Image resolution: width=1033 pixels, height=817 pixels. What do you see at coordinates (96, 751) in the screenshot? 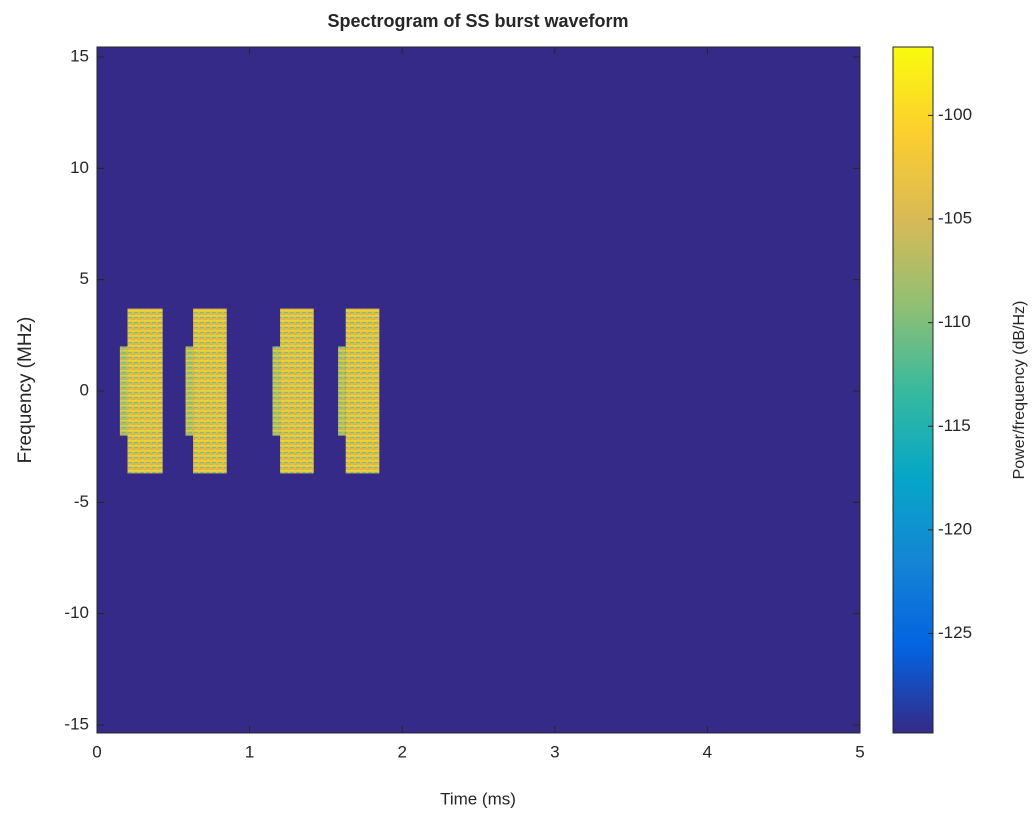
I see `x-tick-label: 0` at bounding box center [96, 751].